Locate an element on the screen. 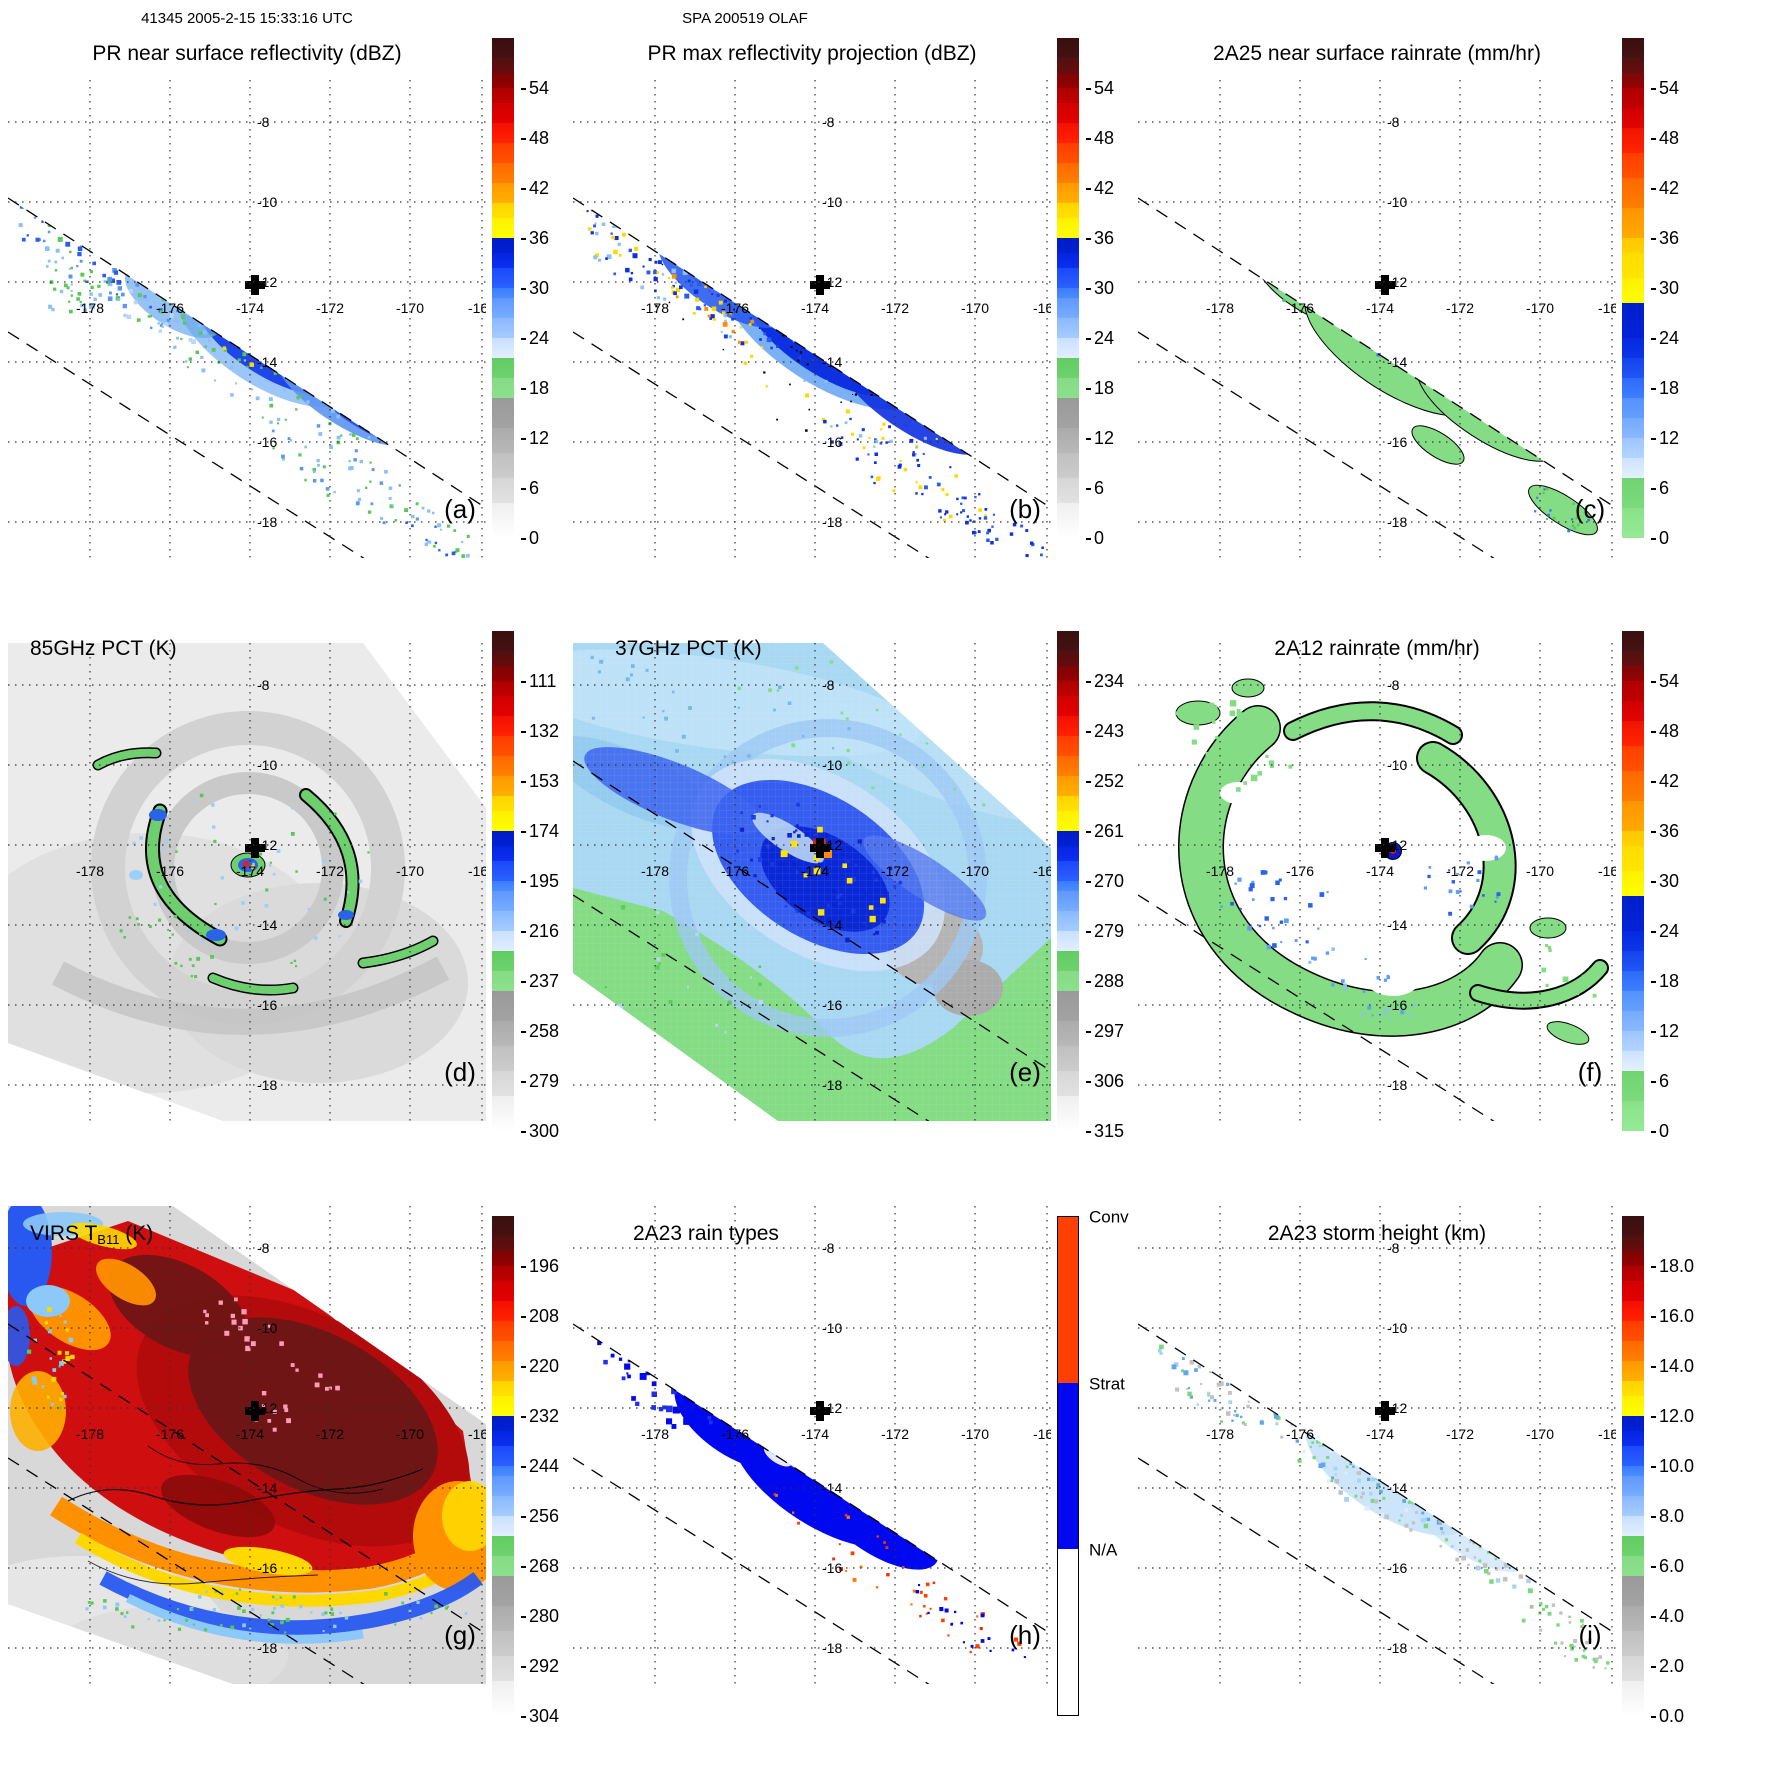 Image resolution: width=1771 pixels, height=1771 pixels. colorbar-tick-label: 18 is located at coordinates (535, 388).